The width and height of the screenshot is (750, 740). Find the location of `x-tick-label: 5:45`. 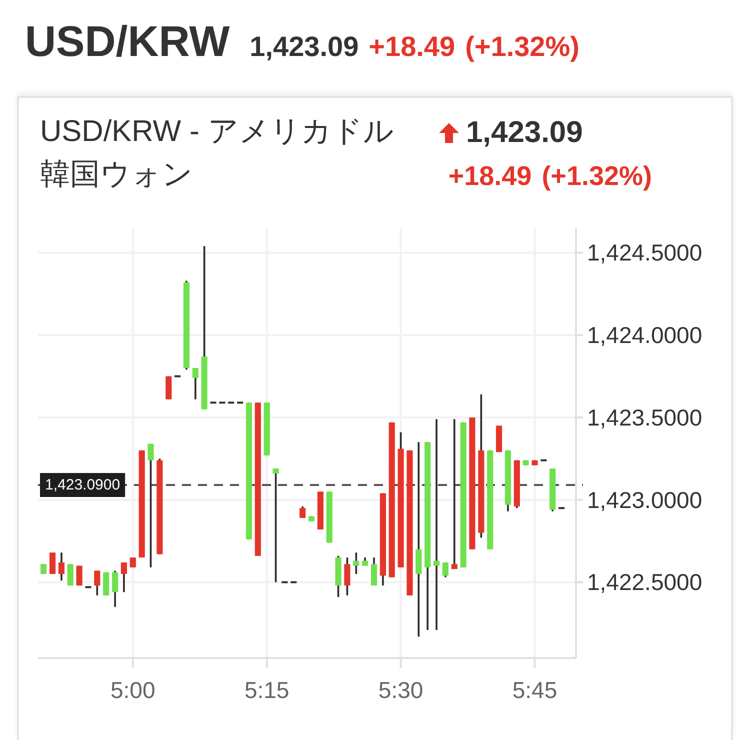

x-tick-label: 5:45 is located at coordinates (535, 690).